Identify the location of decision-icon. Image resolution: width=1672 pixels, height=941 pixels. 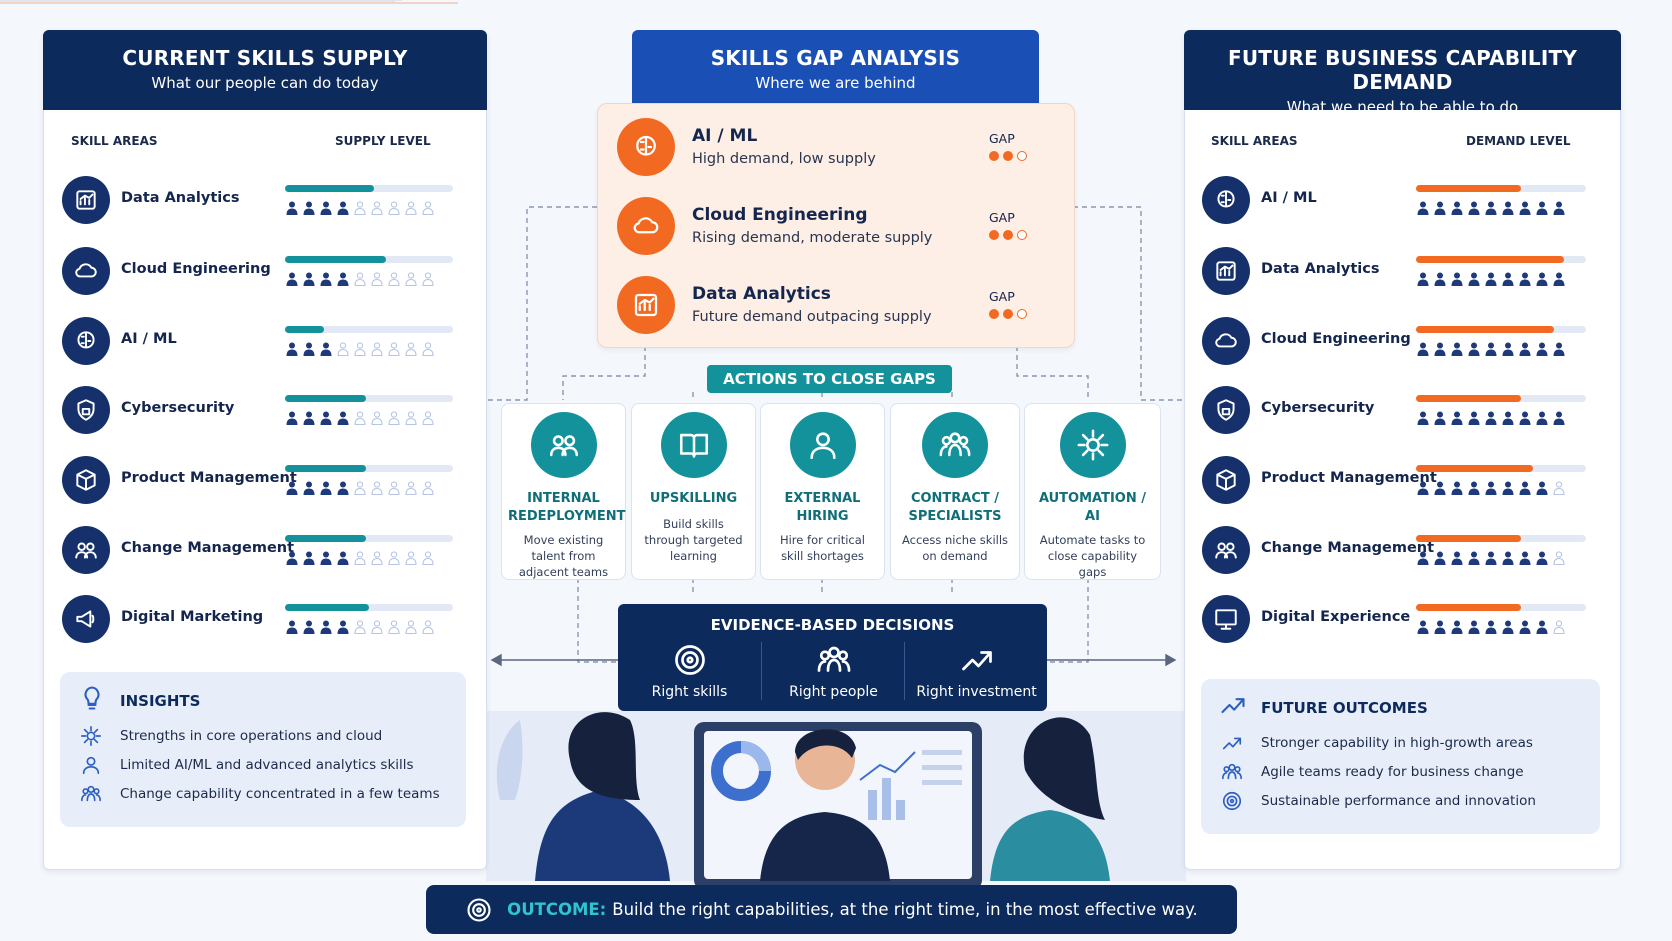
(976, 661).